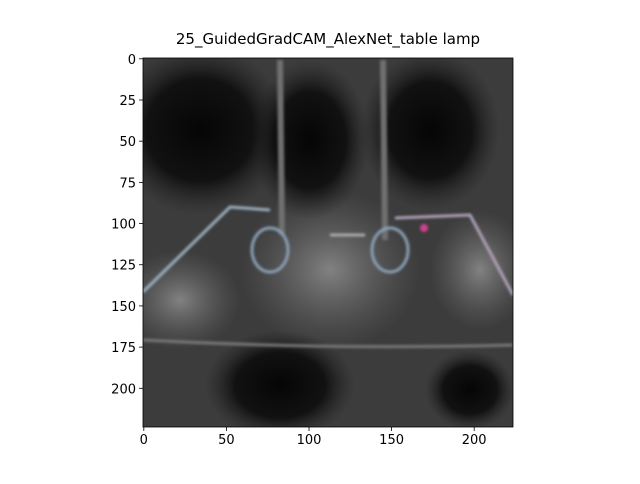  Describe the element at coordinates (127, 101) in the screenshot. I see `y-tick-label: 25` at that location.